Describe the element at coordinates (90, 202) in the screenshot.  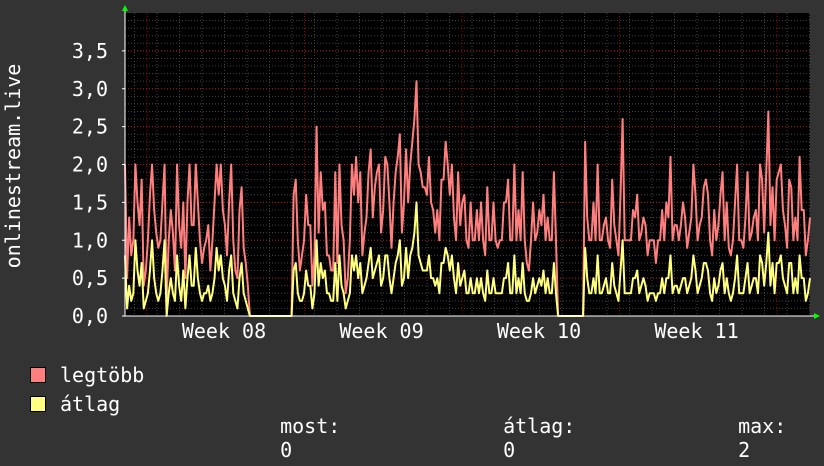
I see `y-tick-label: 1,5` at that location.